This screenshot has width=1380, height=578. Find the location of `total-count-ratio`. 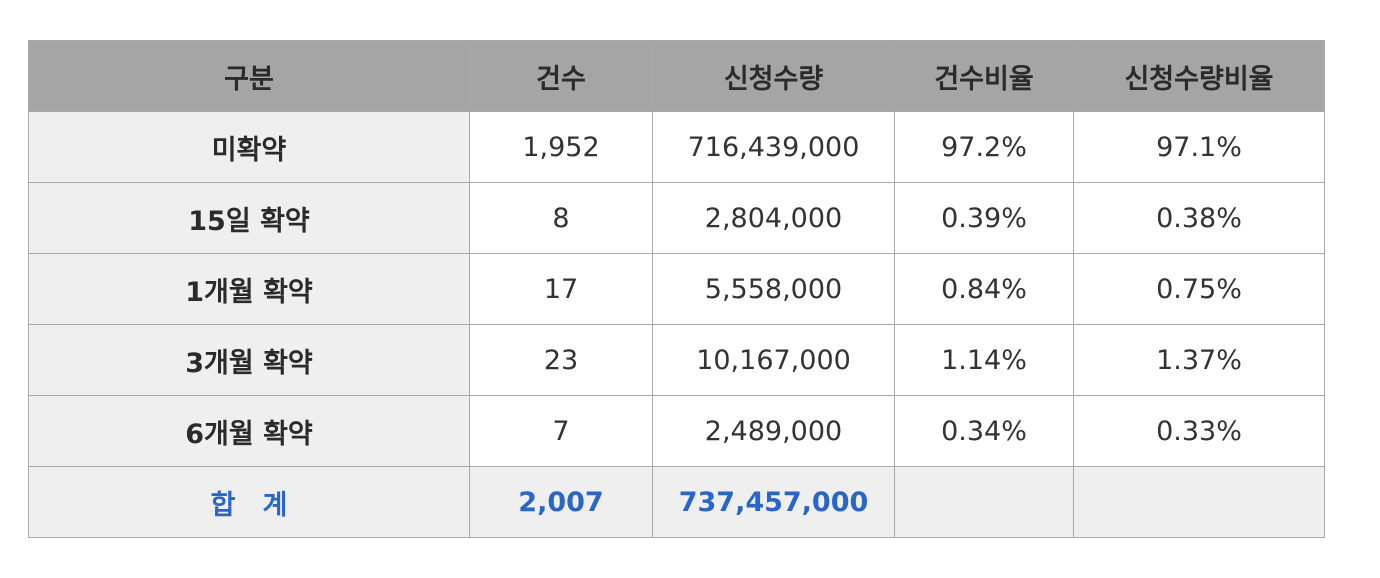

total-count-ratio is located at coordinates (984, 502).